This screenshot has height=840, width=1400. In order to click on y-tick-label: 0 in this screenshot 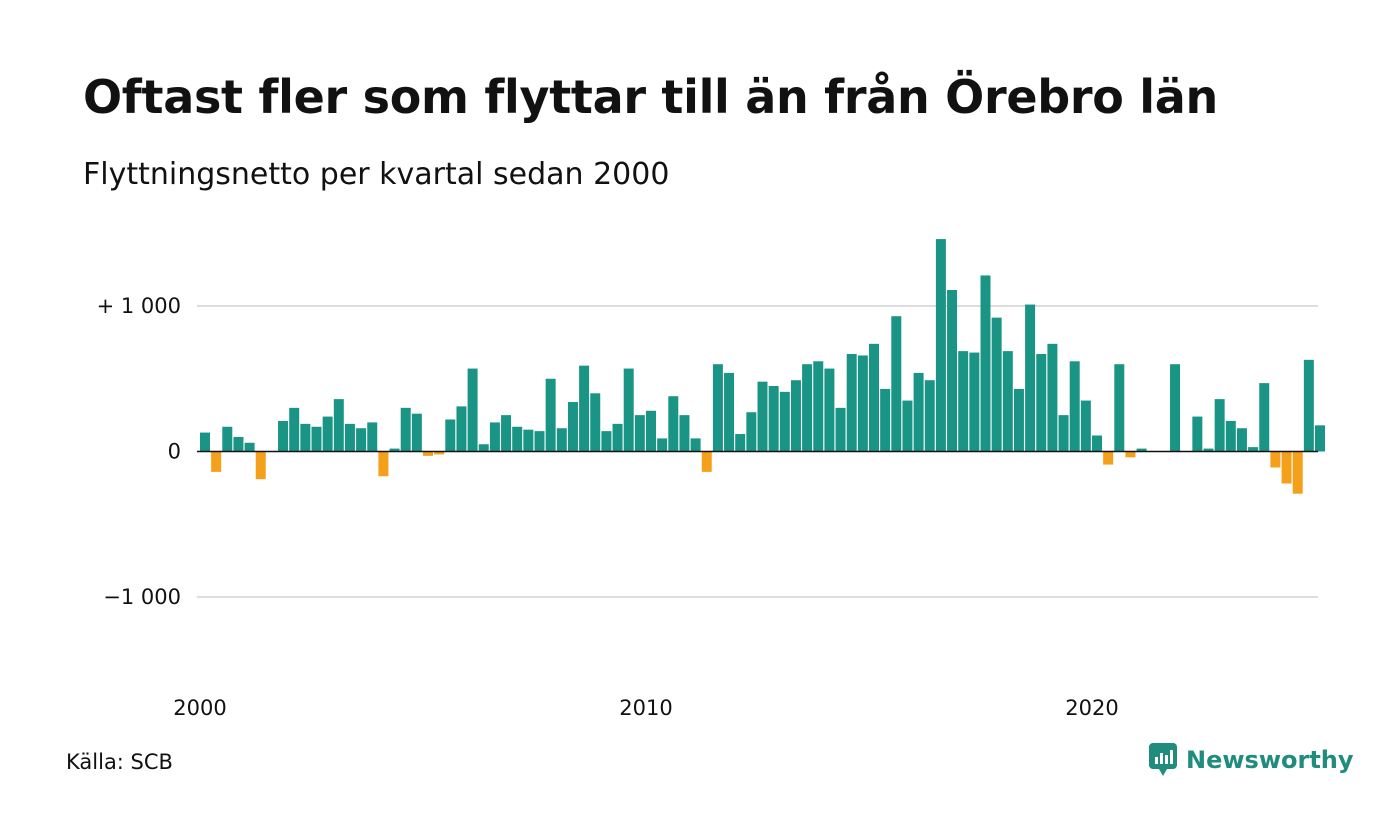, I will do `click(174, 452)`.